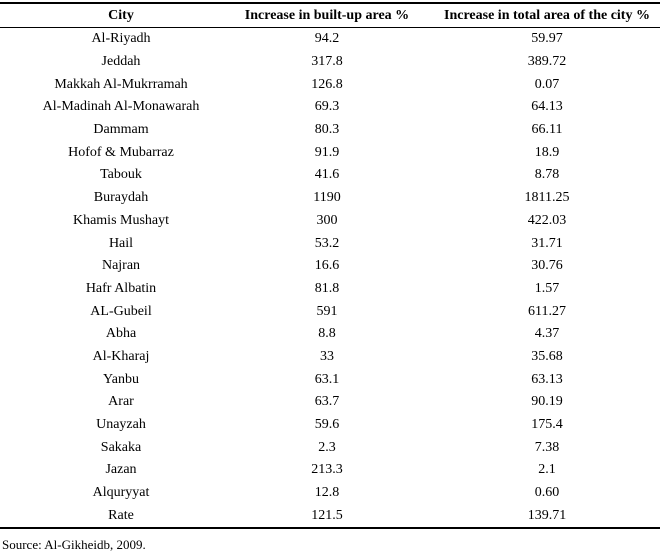  I want to click on rate-row: Rate 121.5 139.71, so click(330, 517).